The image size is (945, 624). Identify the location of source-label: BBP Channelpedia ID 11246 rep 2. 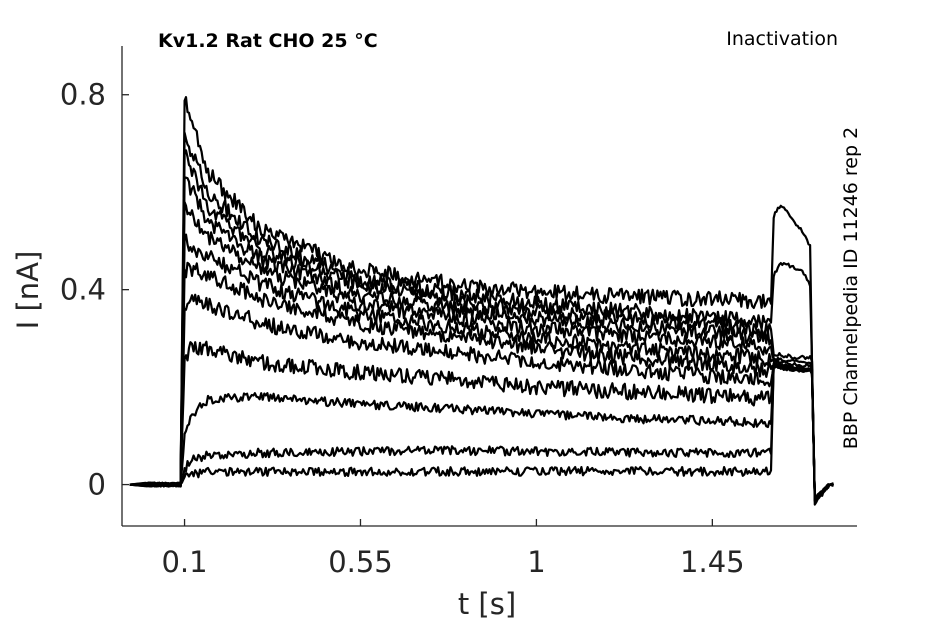
(851, 288).